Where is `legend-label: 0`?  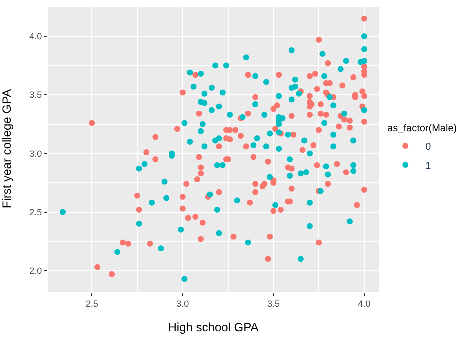
legend-label: 0 is located at coordinates (429, 147).